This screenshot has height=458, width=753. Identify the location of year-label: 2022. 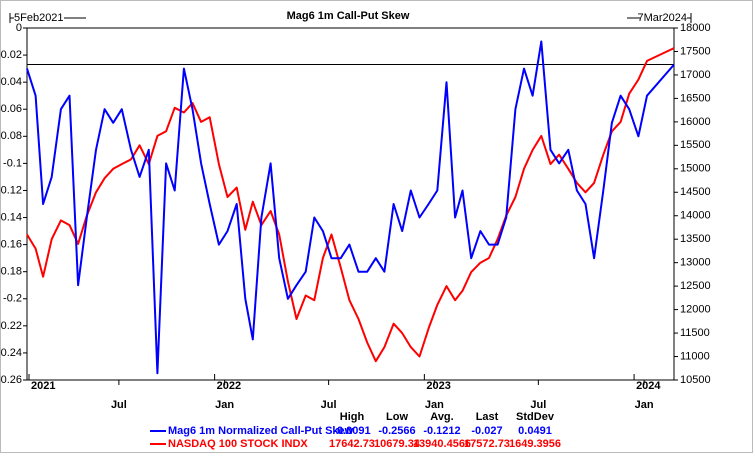
(229, 386).